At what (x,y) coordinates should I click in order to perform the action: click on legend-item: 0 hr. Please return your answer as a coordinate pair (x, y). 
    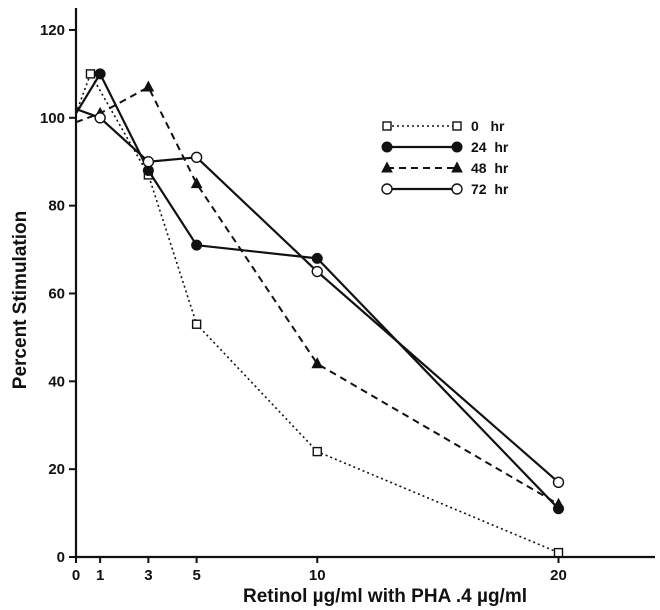
    Looking at the image, I should click on (443, 126).